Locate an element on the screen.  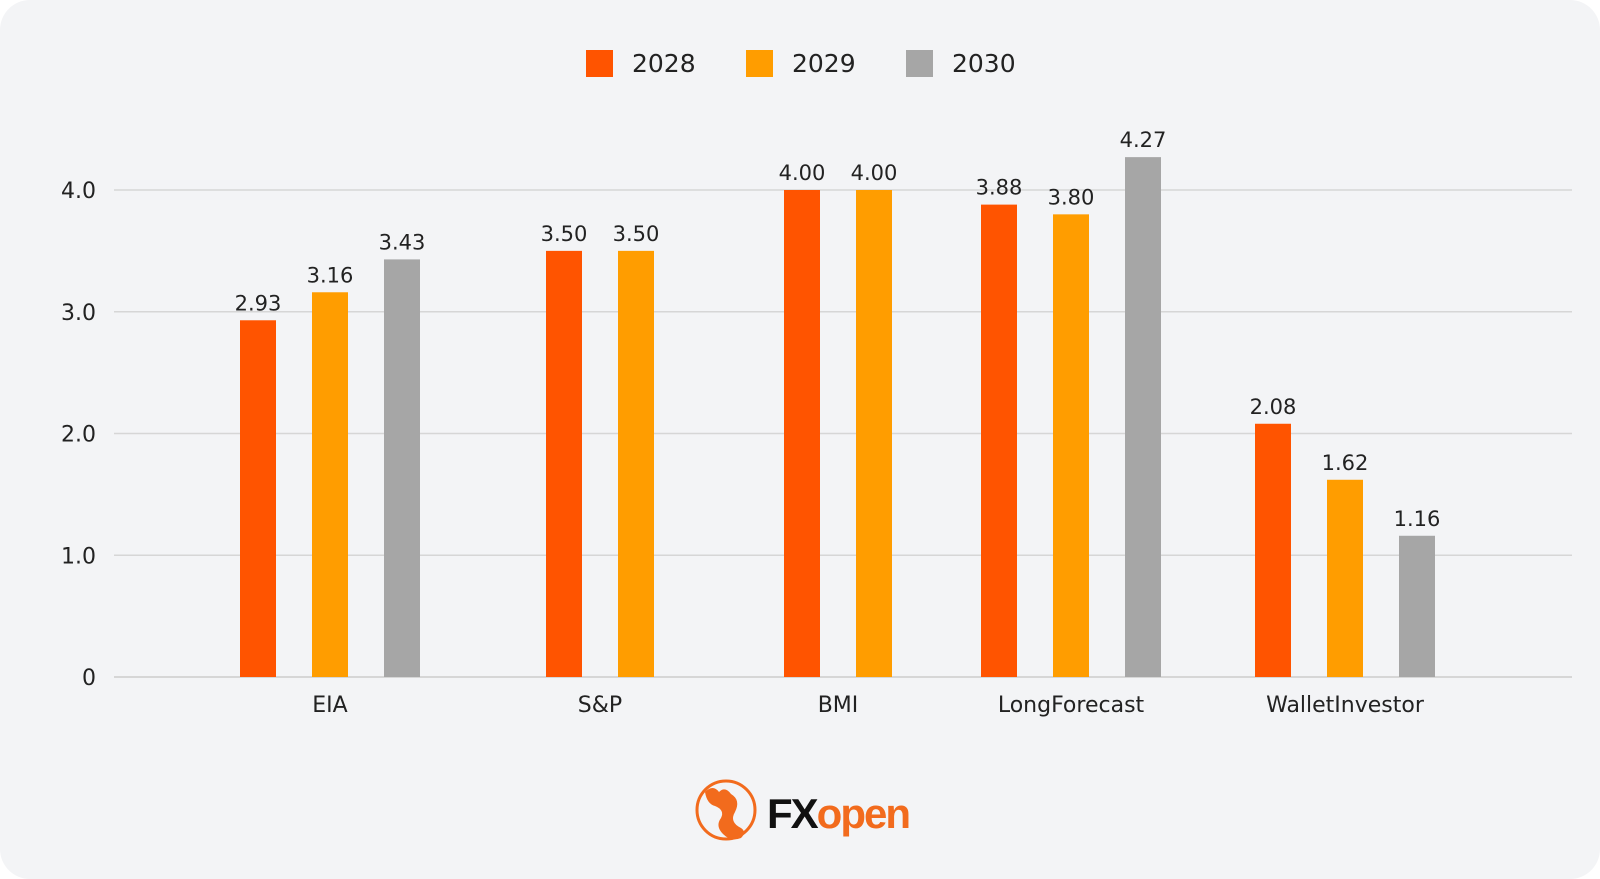
data-label: 3.80 is located at coordinates (1071, 197).